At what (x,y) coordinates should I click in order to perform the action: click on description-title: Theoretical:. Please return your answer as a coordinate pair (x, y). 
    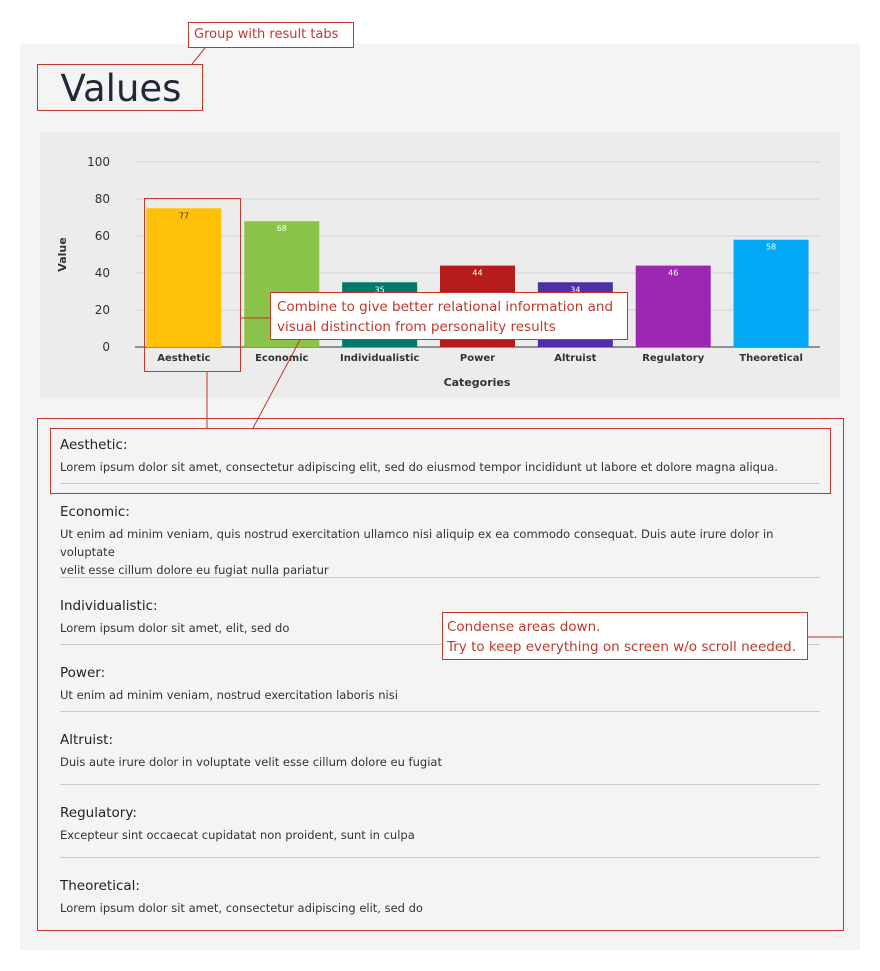
    Looking at the image, I should click on (100, 886).